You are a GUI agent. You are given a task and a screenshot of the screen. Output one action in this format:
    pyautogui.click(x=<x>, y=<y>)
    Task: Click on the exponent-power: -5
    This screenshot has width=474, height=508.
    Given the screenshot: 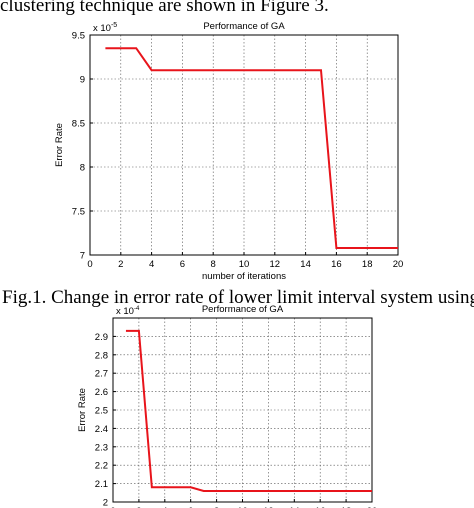 What is the action you would take?
    pyautogui.click(x=114, y=25)
    